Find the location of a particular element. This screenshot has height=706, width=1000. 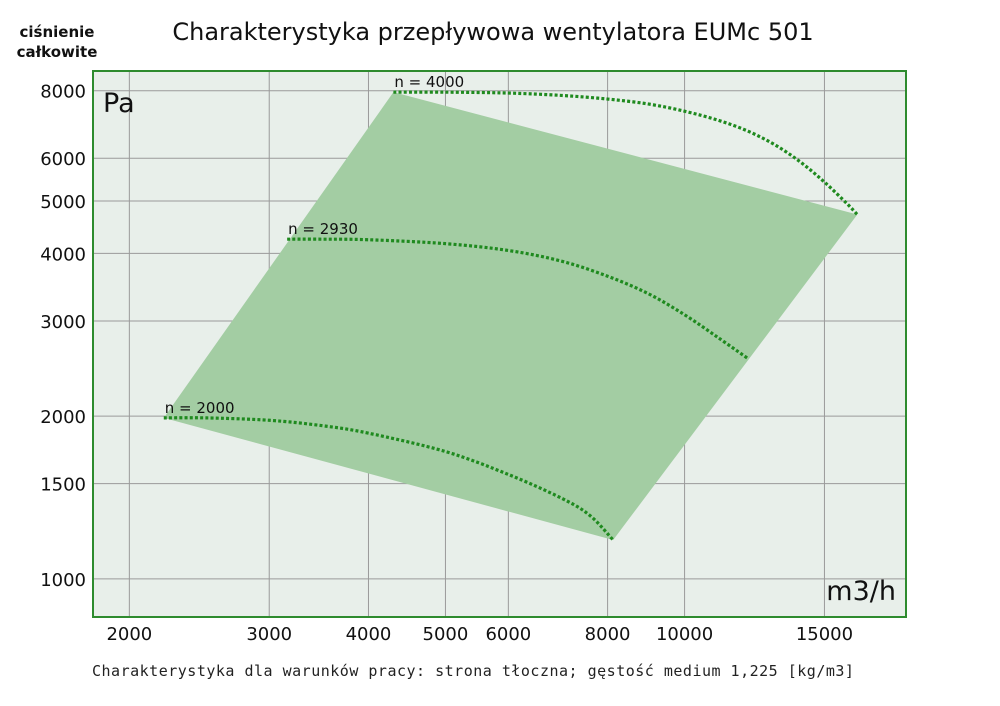

x-tick-labels: 2000 3000 4000 5000 6000 8000 10000 15000 is located at coordinates (479, 634).